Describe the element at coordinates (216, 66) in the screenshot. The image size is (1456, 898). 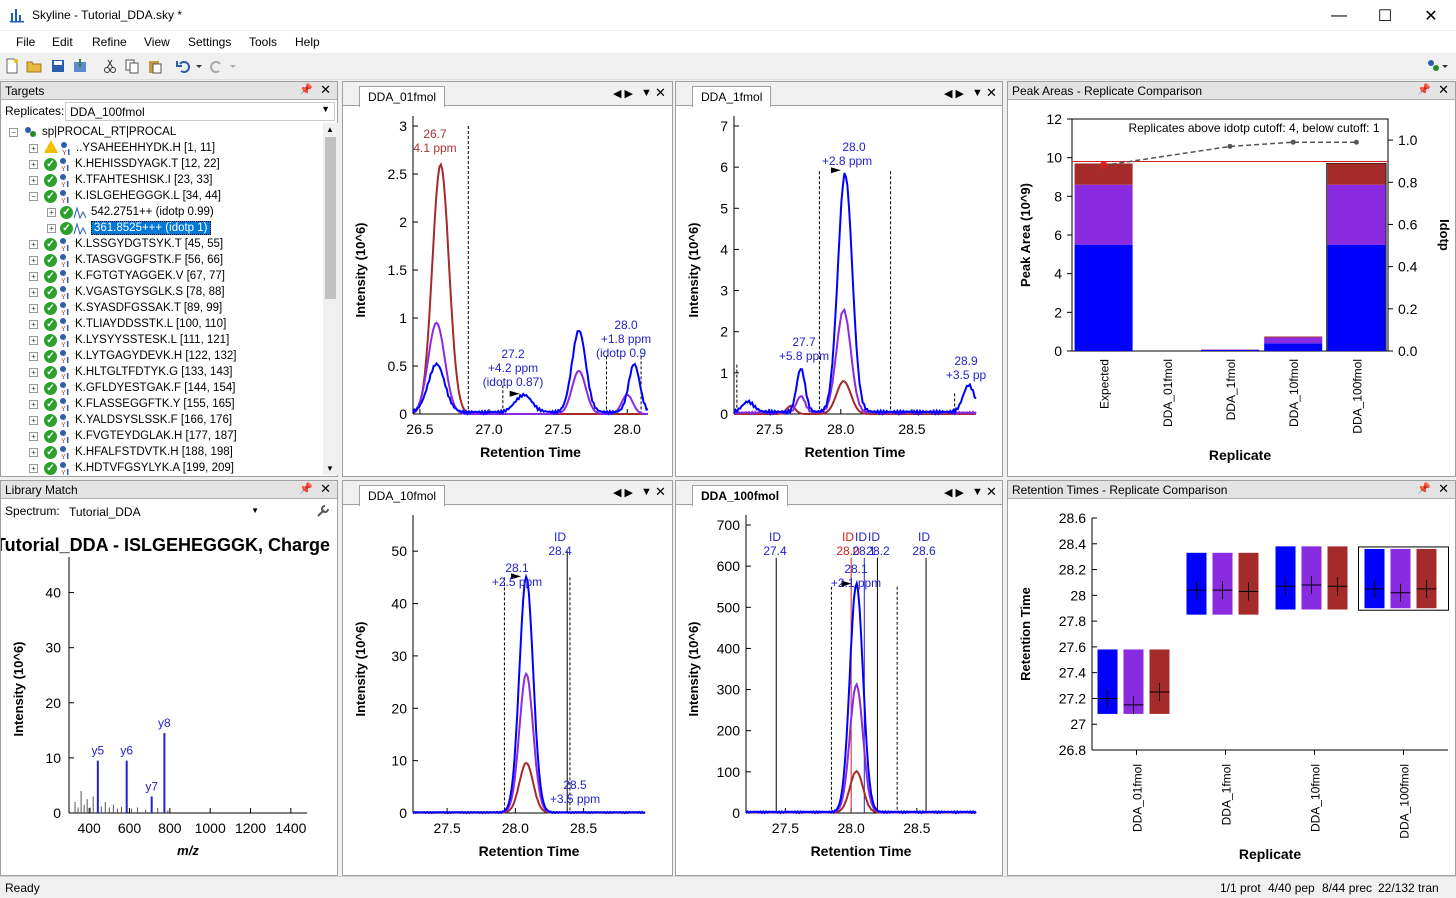
I see `redo-icon` at that location.